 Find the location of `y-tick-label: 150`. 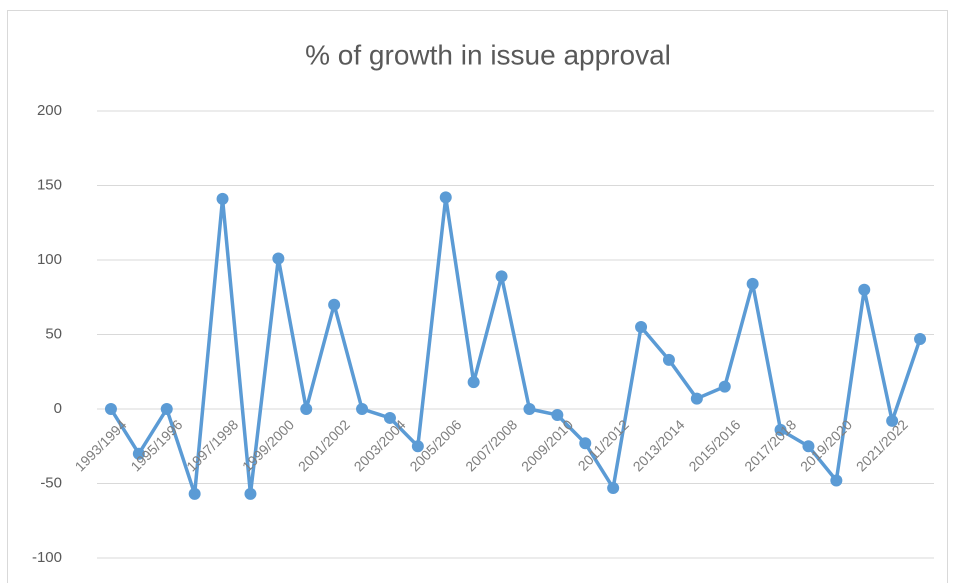

y-tick-label: 150 is located at coordinates (49, 184).